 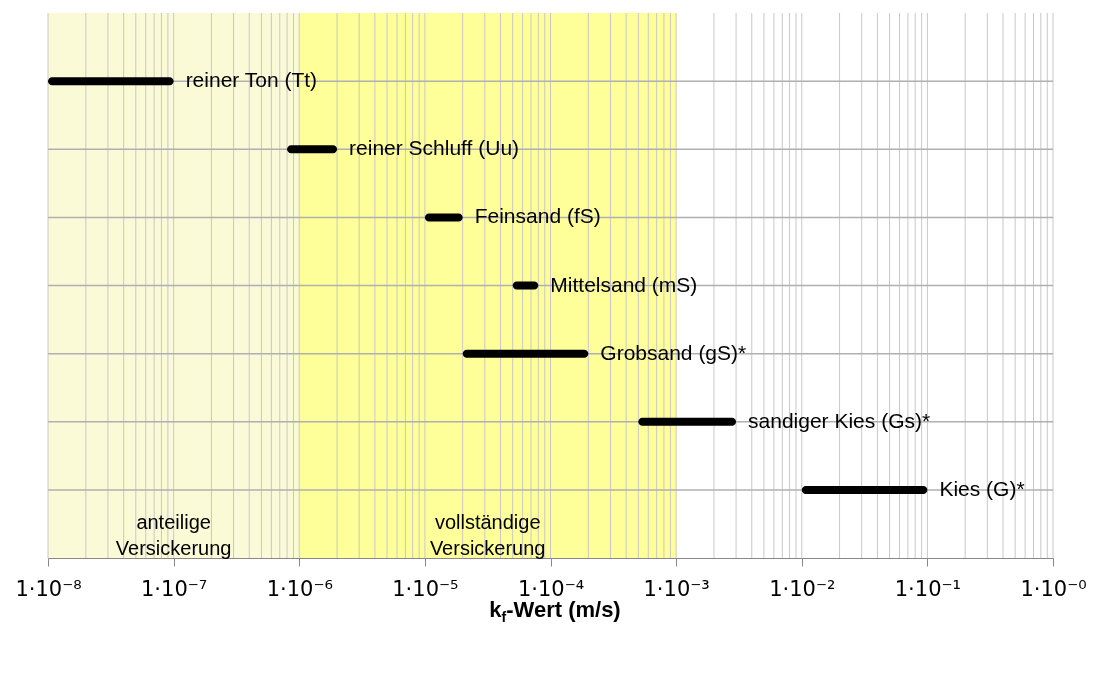 I want to click on y-tick-label: Feinsand (fS), so click(x=537, y=216).